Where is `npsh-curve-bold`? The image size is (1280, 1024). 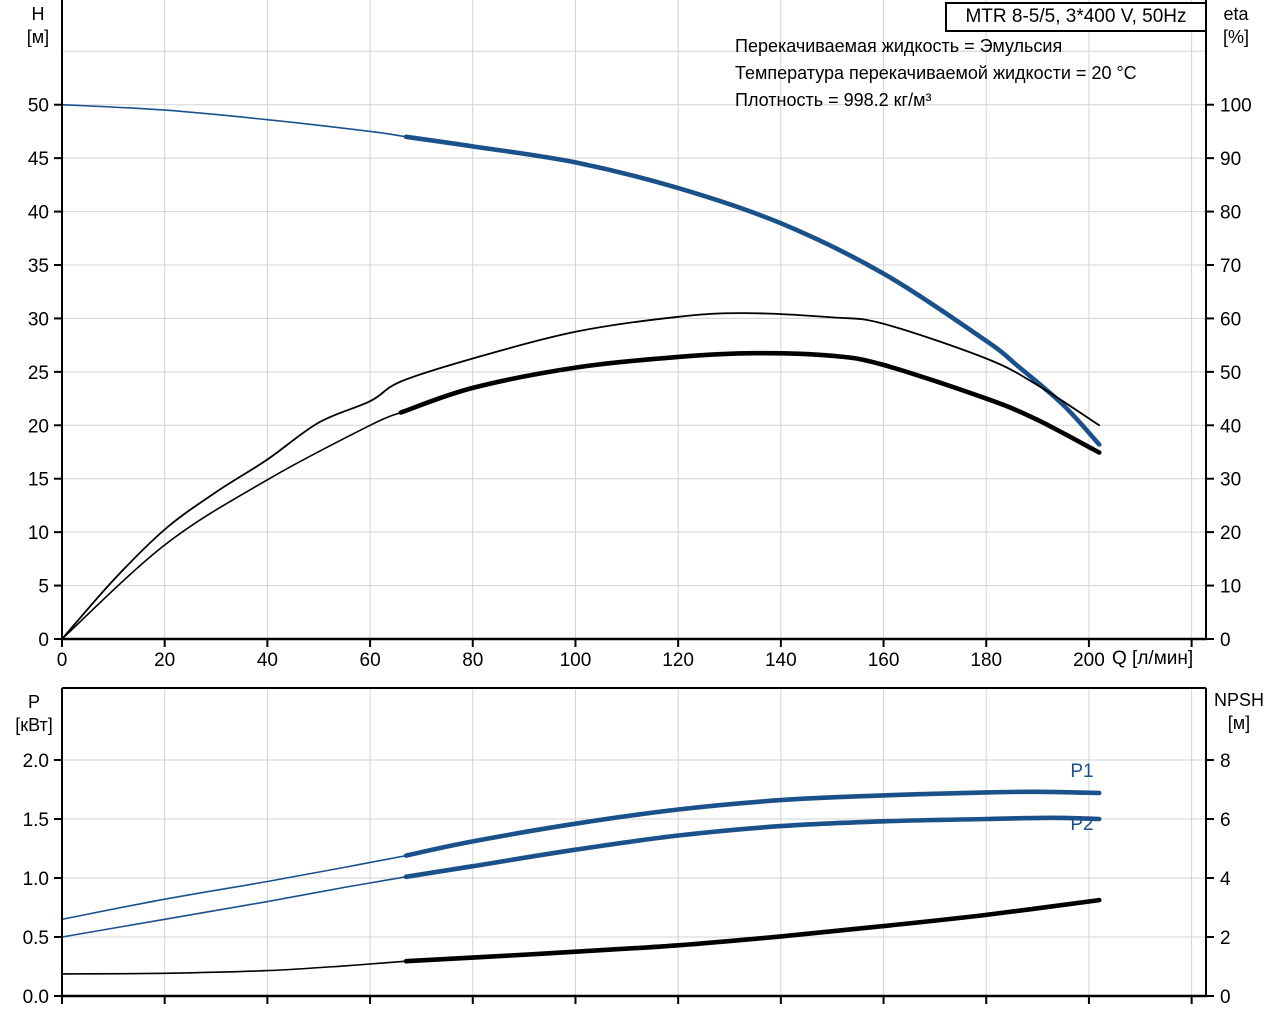 npsh-curve-bold is located at coordinates (752, 930).